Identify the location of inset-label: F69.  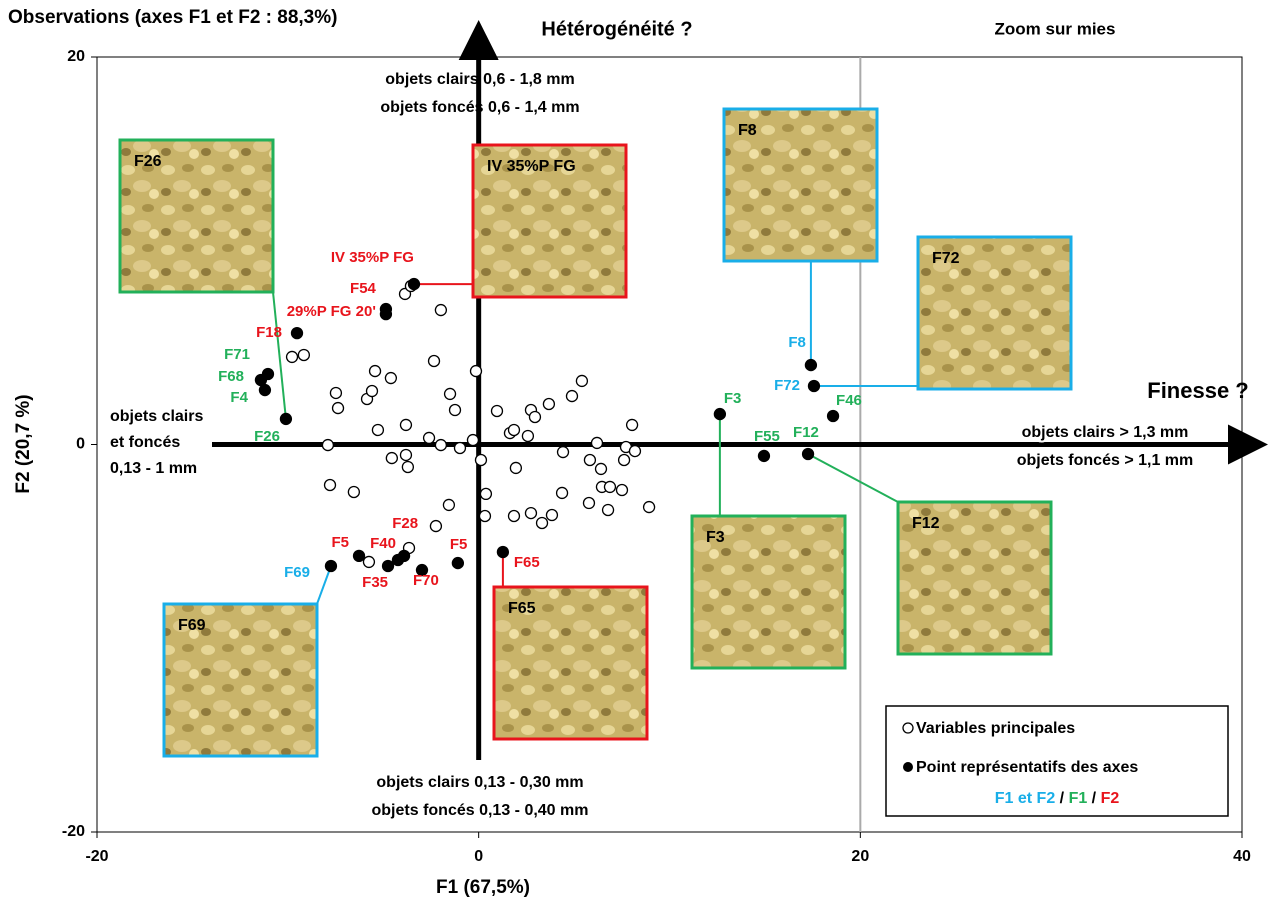
(192, 625).